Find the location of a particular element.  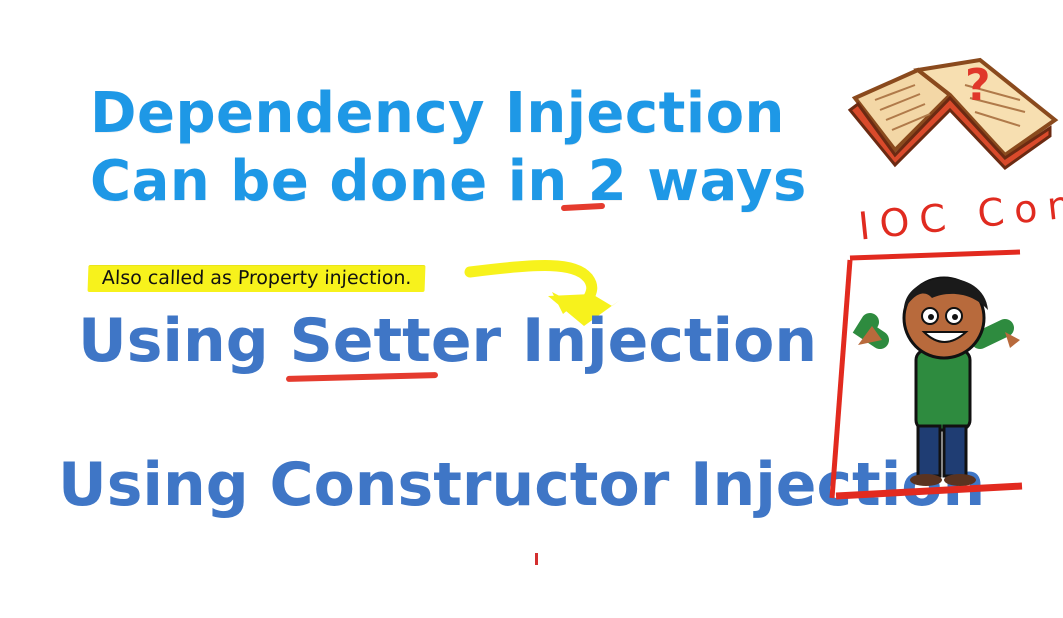

title-line-1: Dependency Injection is located at coordinates (437, 113).